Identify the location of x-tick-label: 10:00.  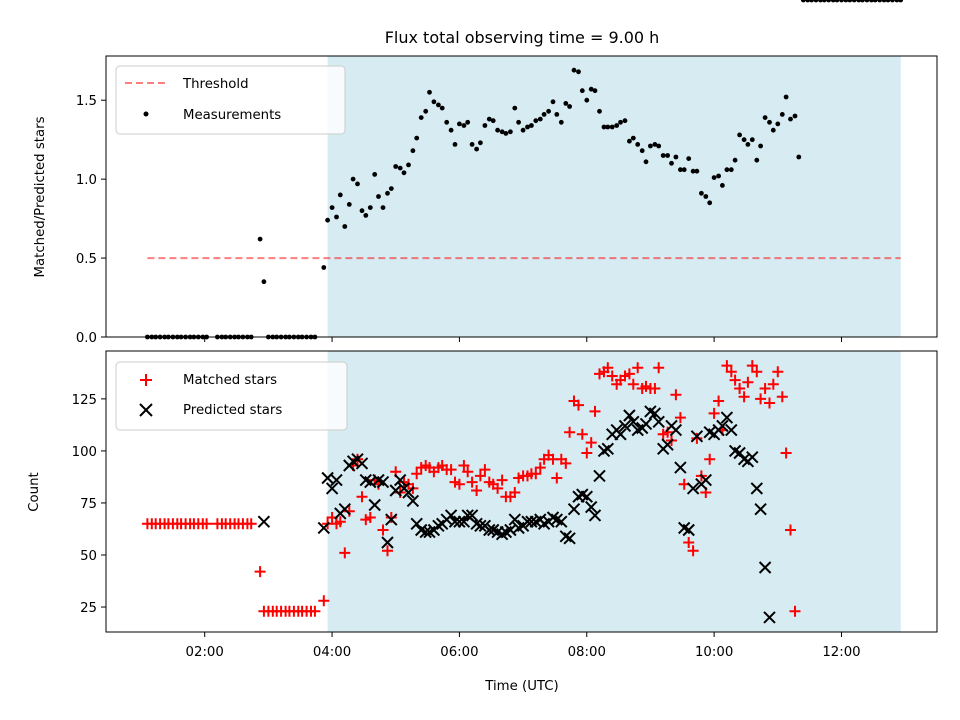
(714, 652).